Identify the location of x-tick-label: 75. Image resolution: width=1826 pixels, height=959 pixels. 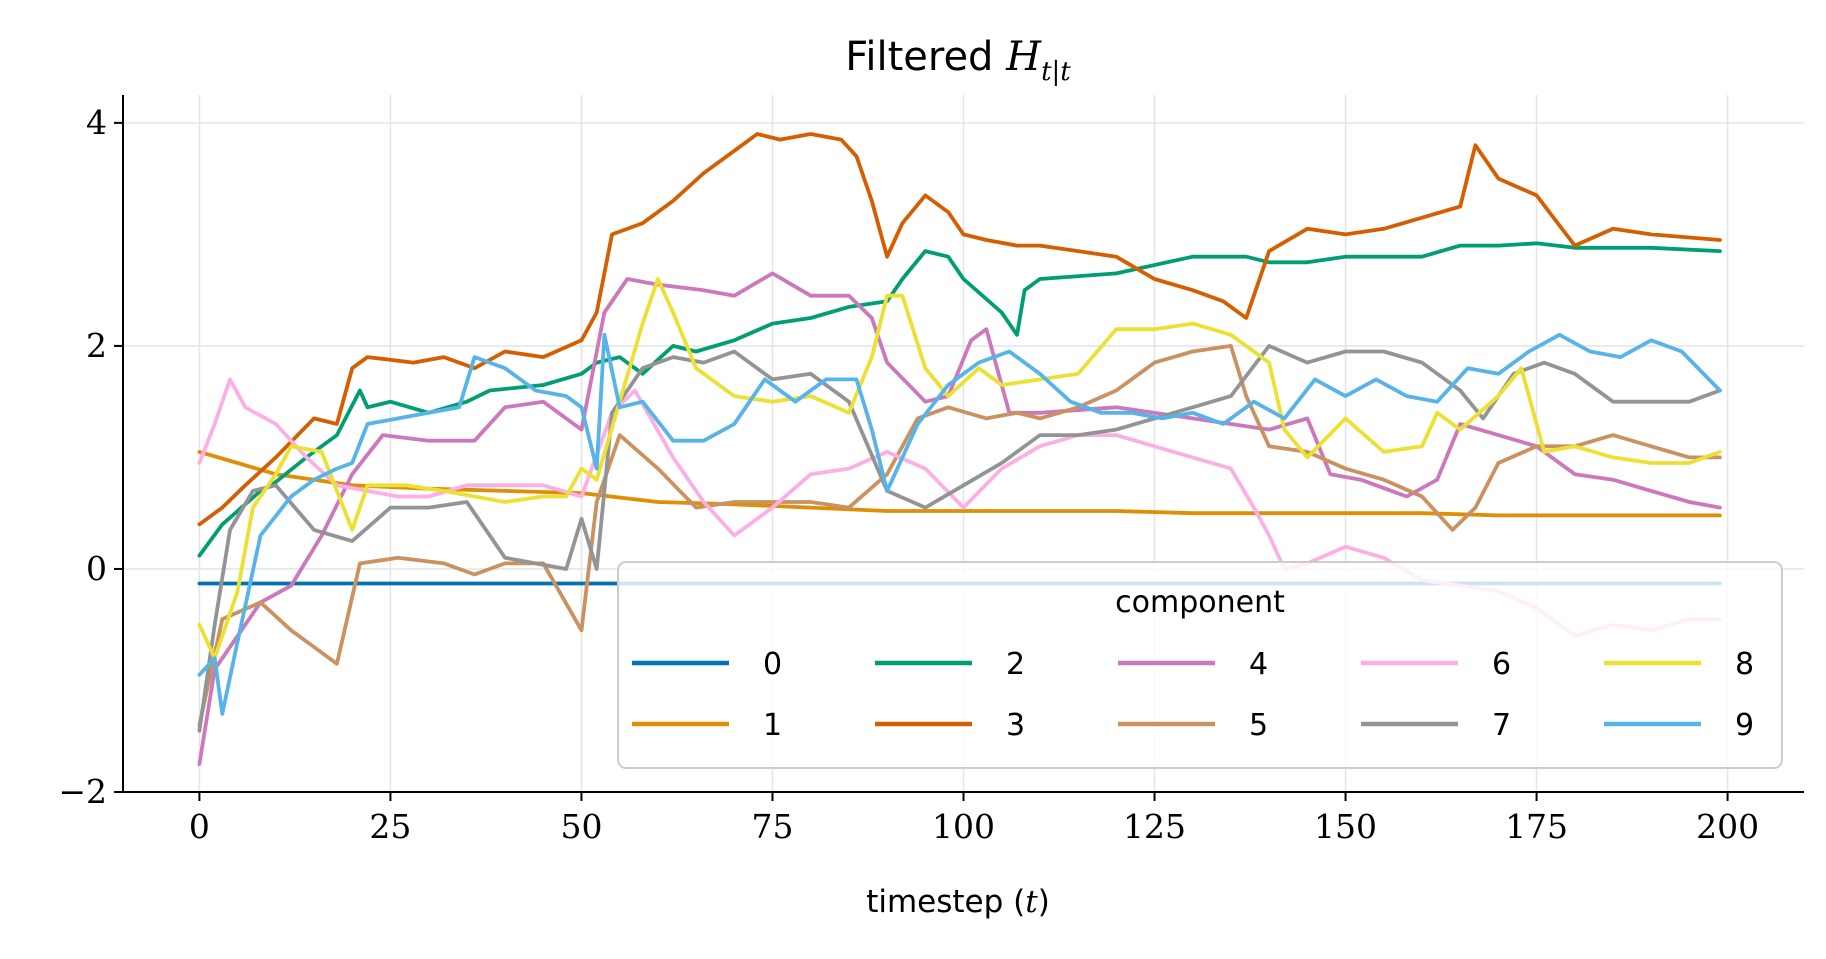
(772, 826).